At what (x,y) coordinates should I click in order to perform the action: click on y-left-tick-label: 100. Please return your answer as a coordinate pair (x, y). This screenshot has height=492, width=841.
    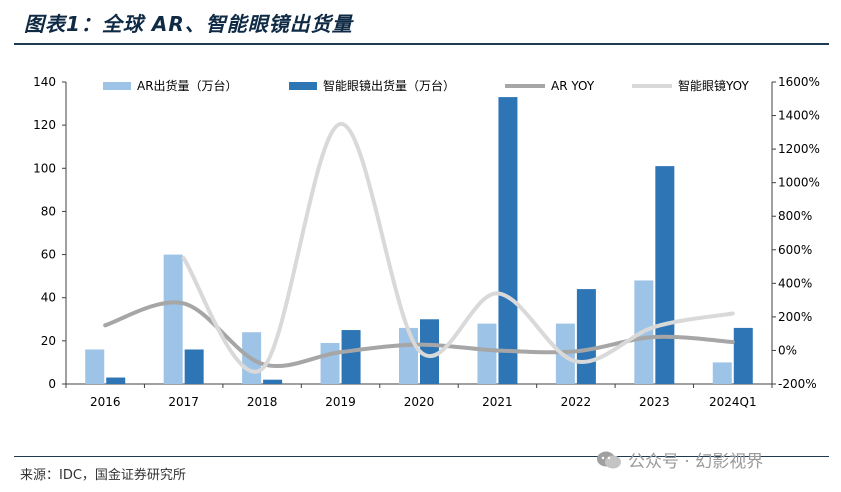
    Looking at the image, I should click on (44, 168).